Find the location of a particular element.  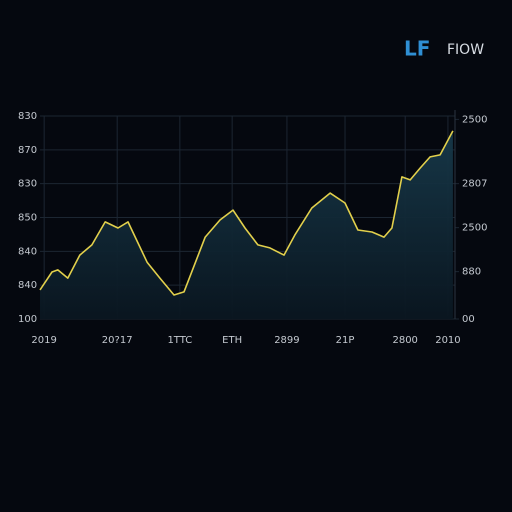

y2-tick-label: 2807 is located at coordinates (474, 184).